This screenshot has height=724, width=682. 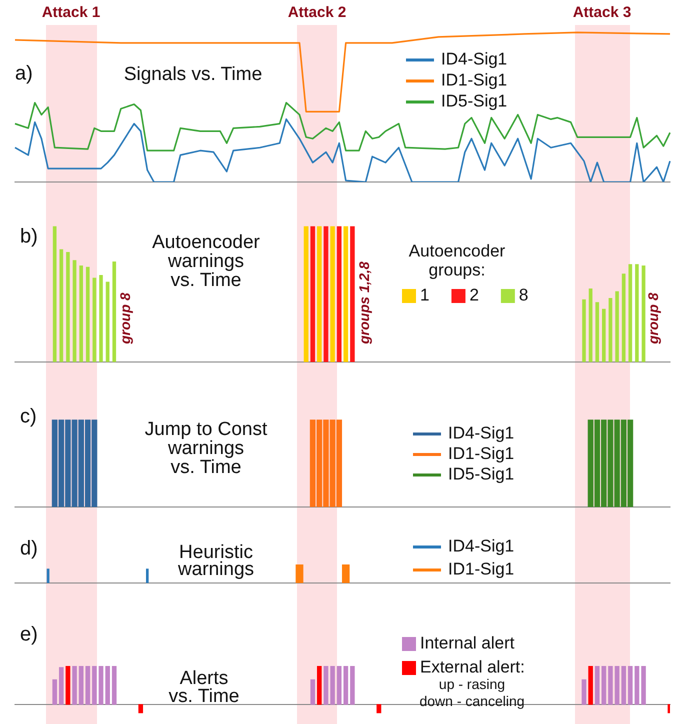 What do you see at coordinates (206, 262) in the screenshot?
I see `text: Autoencoder warnings vs. Time` at bounding box center [206, 262].